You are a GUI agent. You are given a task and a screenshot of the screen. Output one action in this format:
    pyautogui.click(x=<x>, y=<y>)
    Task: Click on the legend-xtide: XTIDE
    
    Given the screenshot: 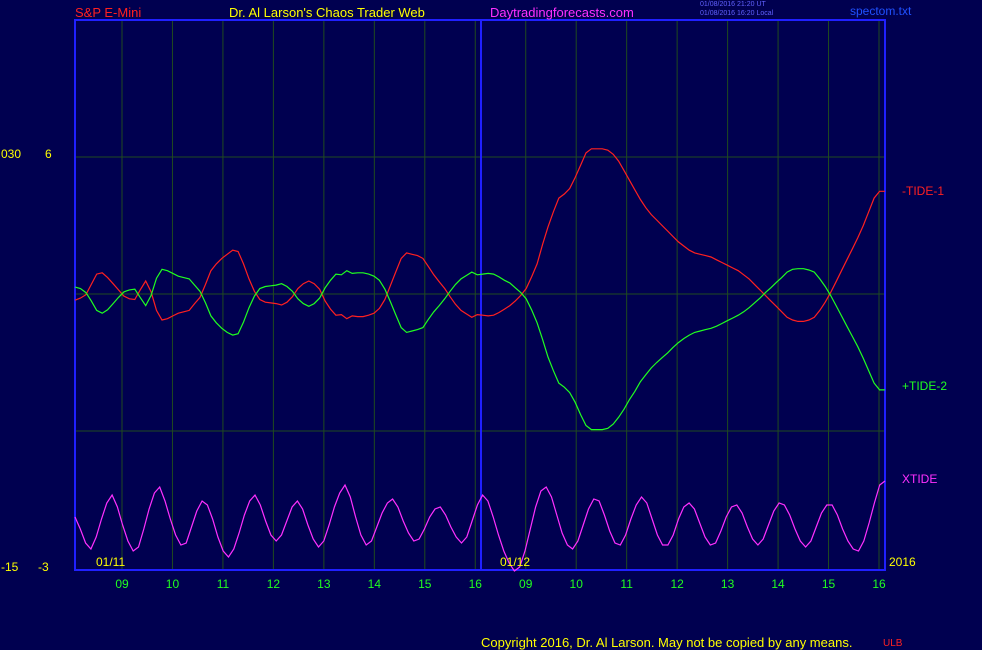 What is the action you would take?
    pyautogui.click(x=919, y=479)
    